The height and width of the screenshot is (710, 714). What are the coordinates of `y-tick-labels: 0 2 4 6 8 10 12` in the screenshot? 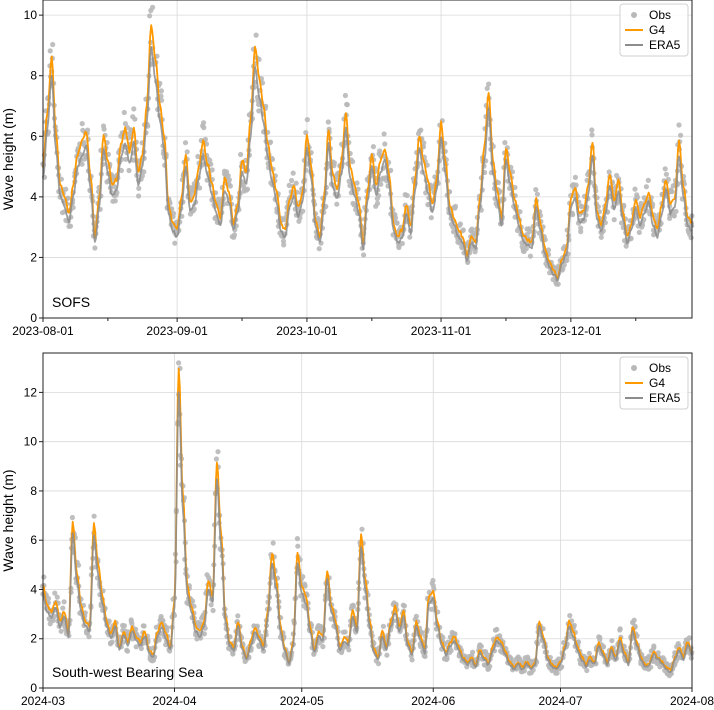 It's located at (33, 540).